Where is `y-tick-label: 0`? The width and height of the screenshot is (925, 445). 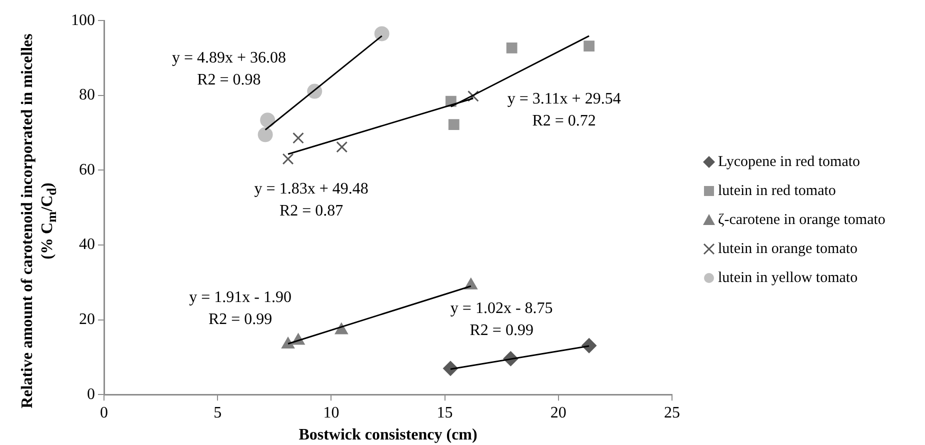
y-tick-label: 0 is located at coordinates (91, 394).